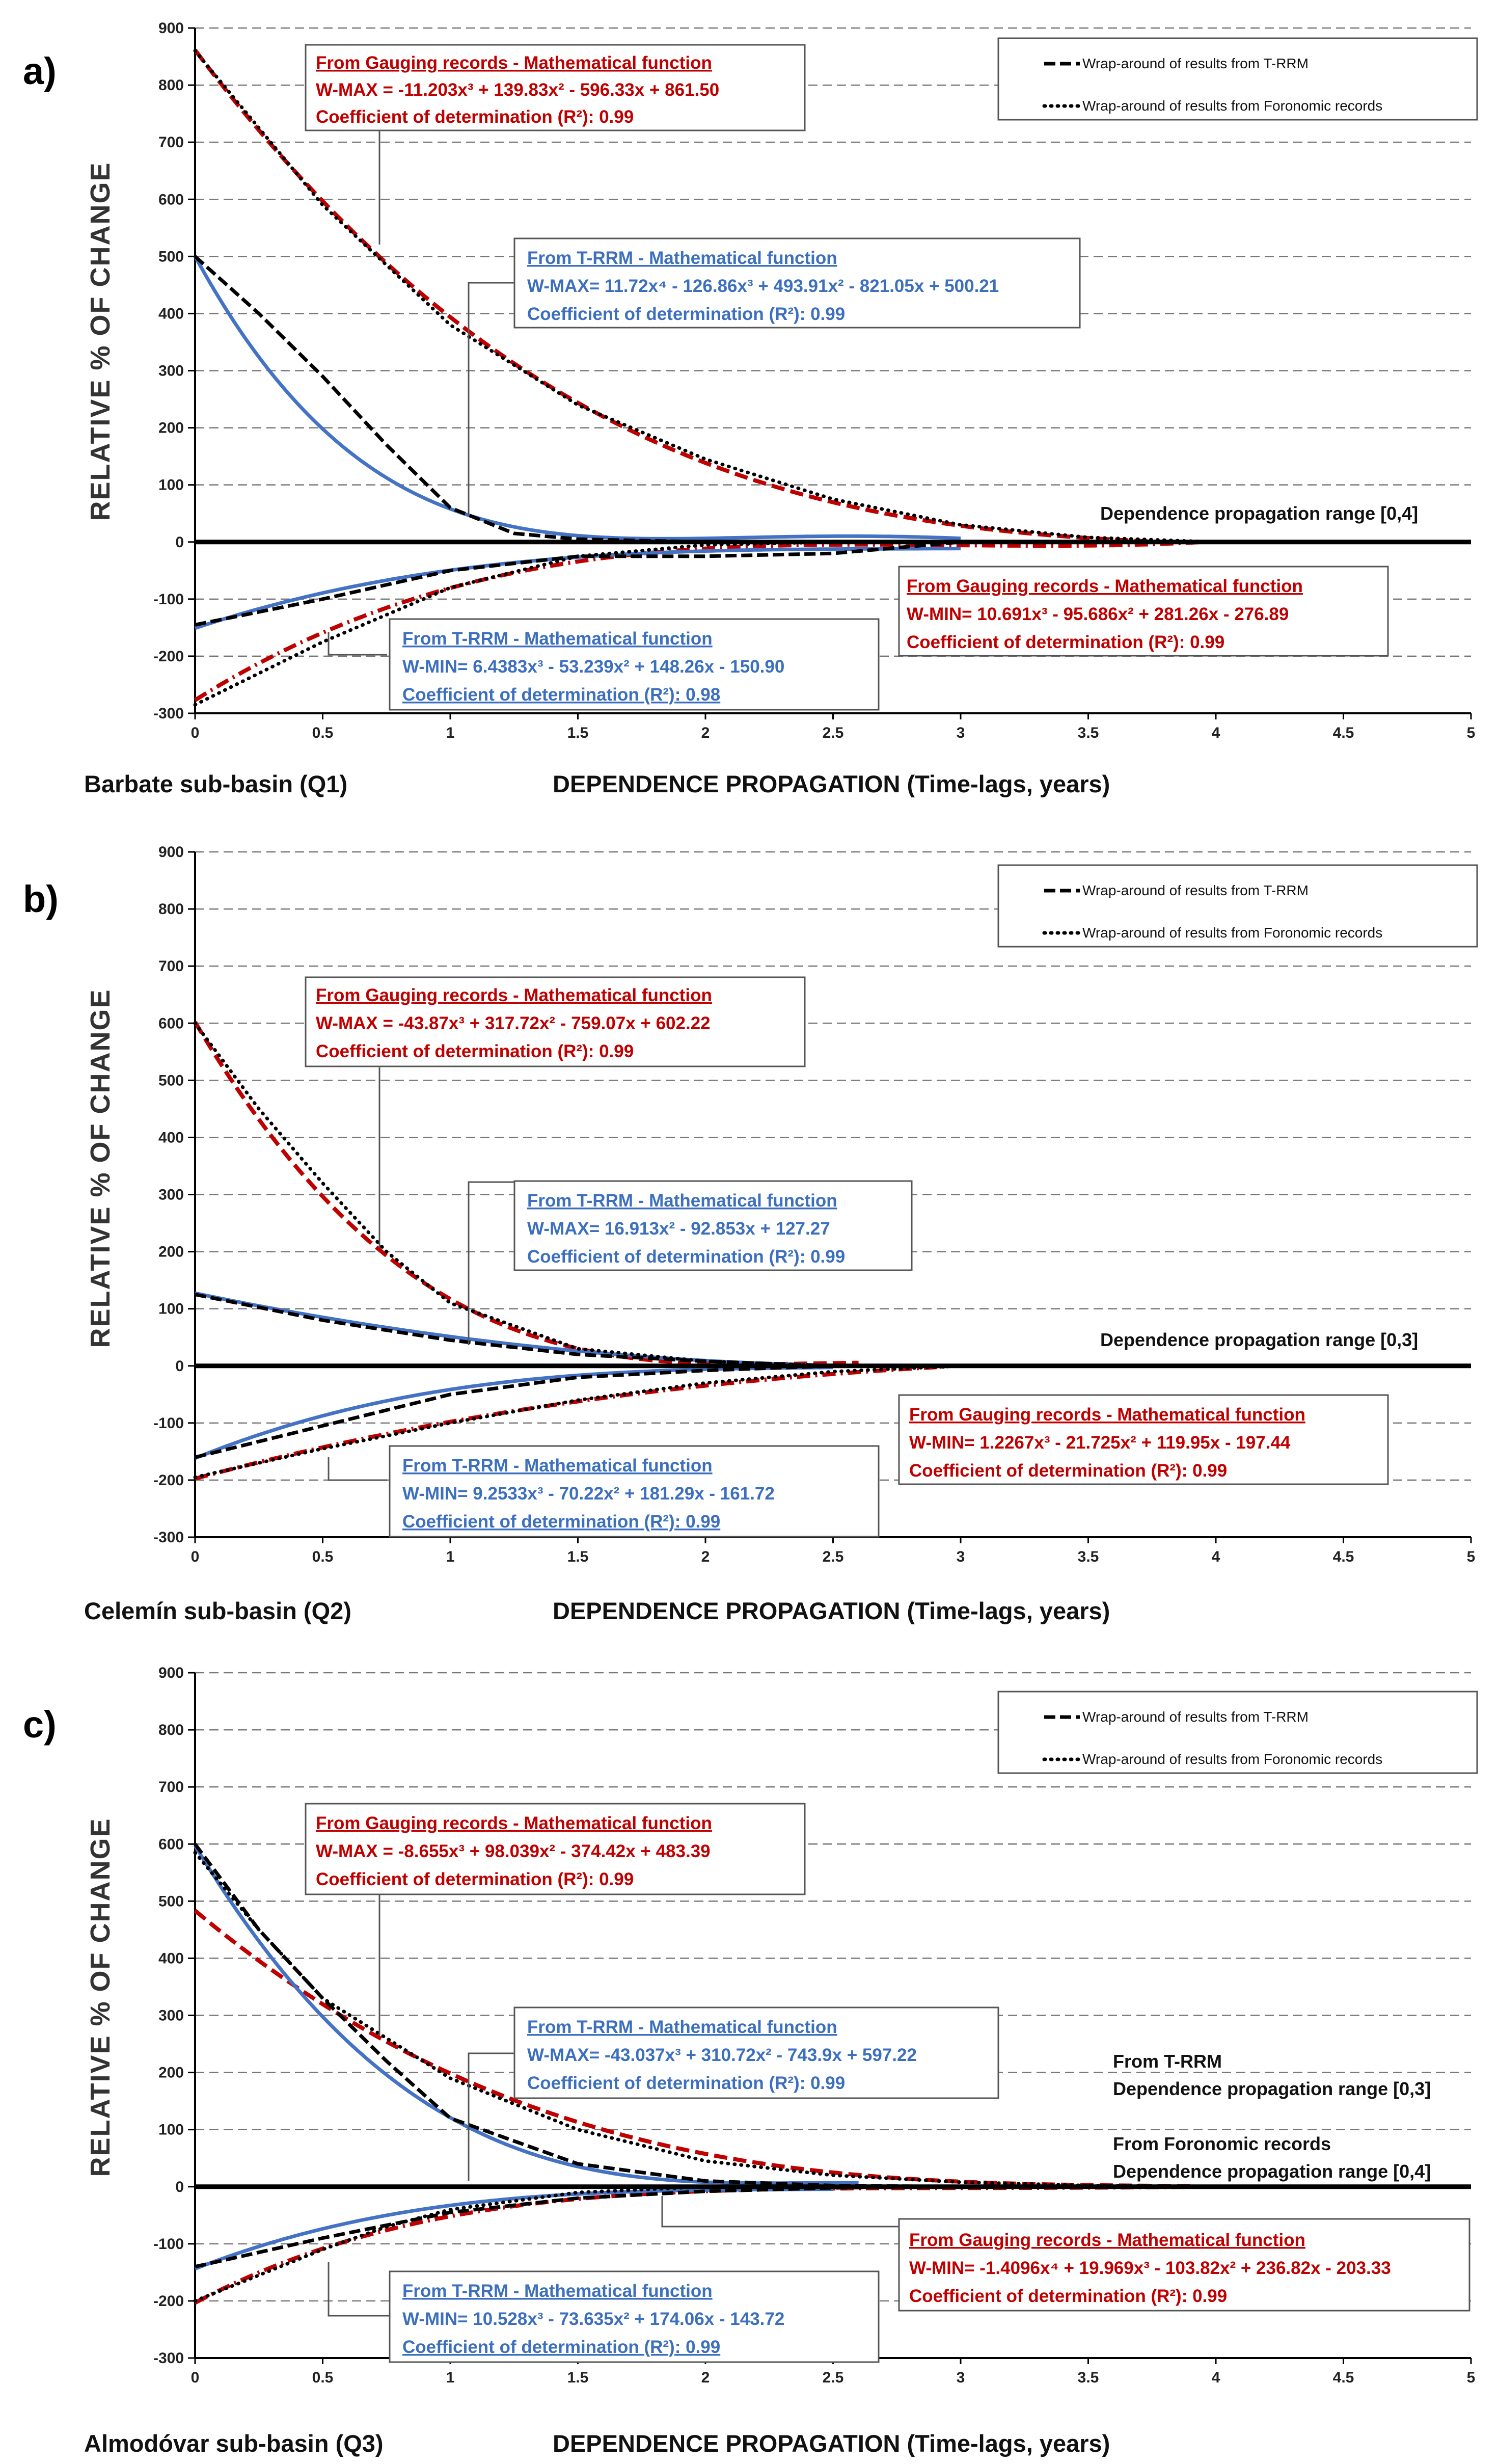 Image resolution: width=1498 pixels, height=2464 pixels. What do you see at coordinates (451, 2377) in the screenshot?
I see `x-tick-label: 1` at bounding box center [451, 2377].